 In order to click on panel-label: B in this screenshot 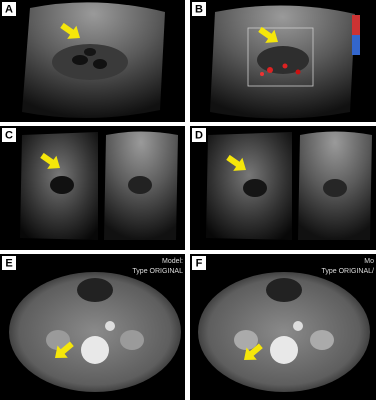, I will do `click(199, 9)`.